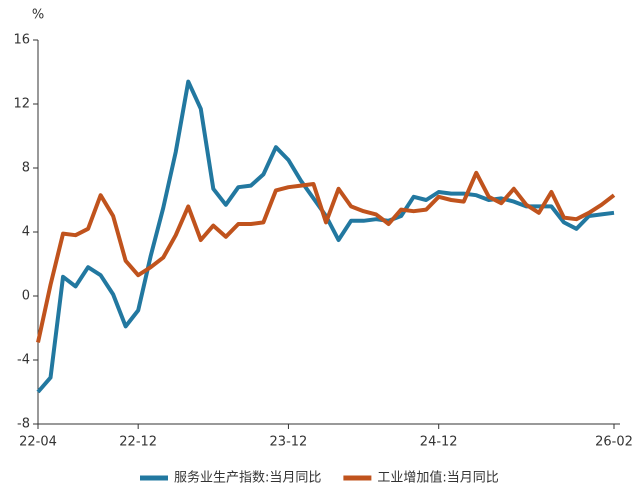 Image resolution: width=639 pixels, height=492 pixels. I want to click on legend-label: 服务业生产指数:当月同比, so click(247, 478).